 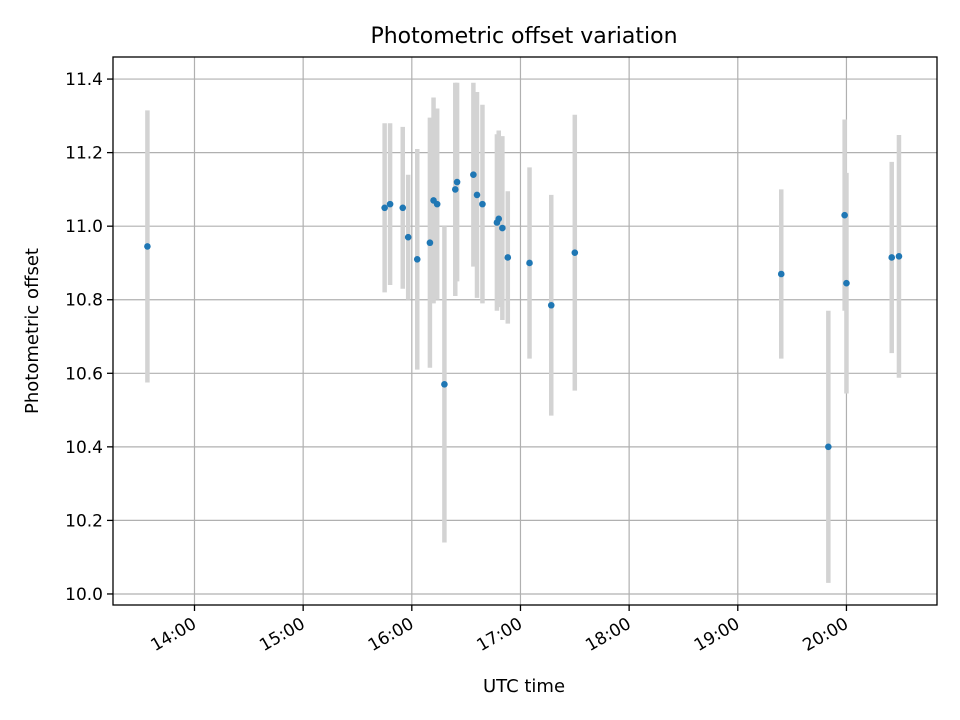 What do you see at coordinates (84, 154) in the screenshot?
I see `y-tick-label: 11.2` at bounding box center [84, 154].